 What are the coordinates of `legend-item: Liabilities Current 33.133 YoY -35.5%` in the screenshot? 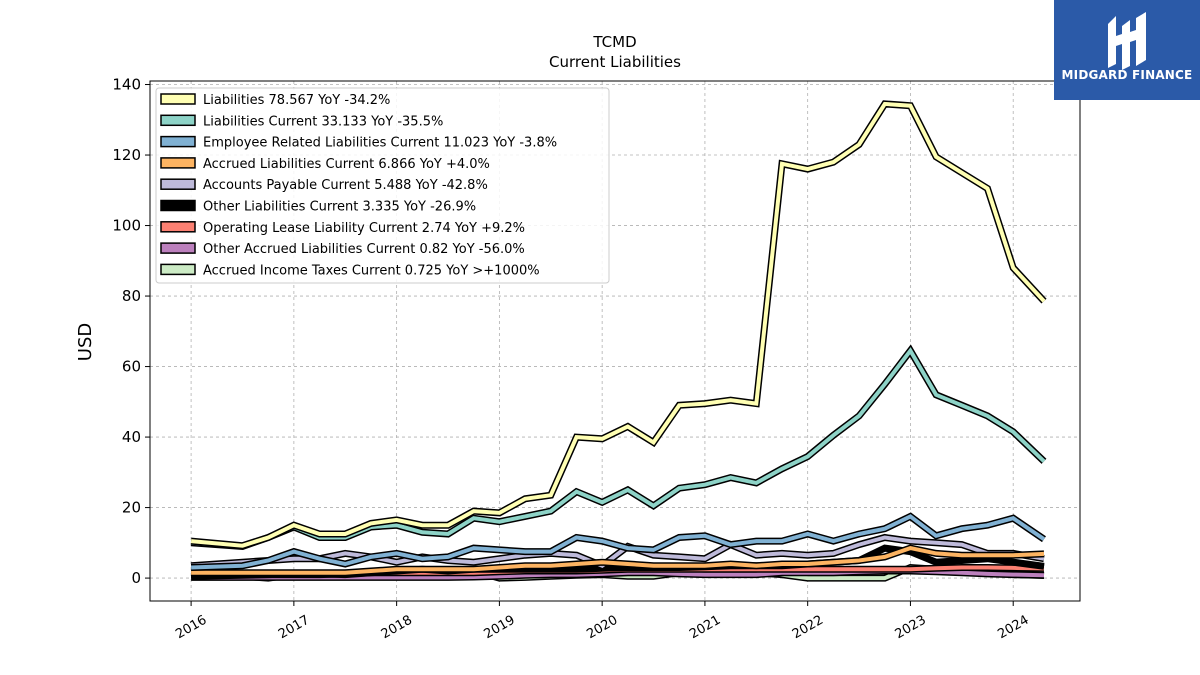 It's located at (301, 121).